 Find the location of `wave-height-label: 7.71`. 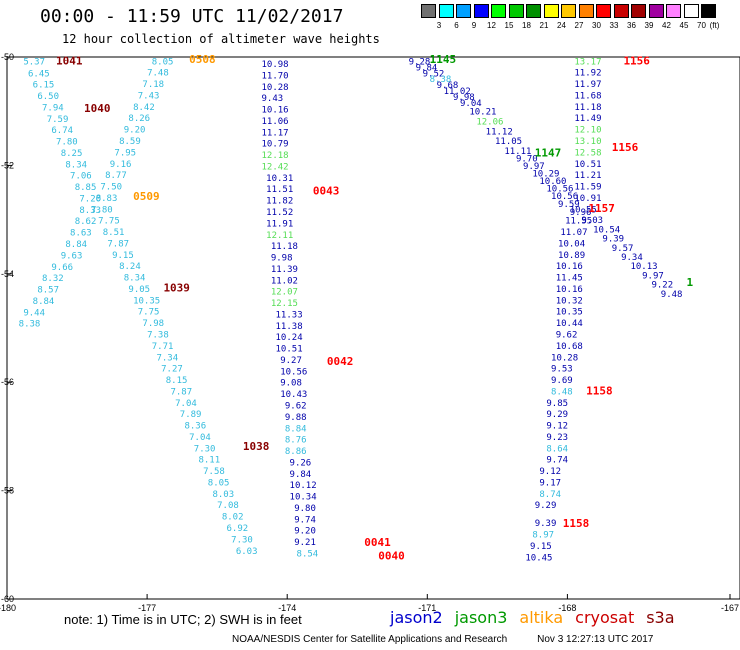

wave-height-label: 7.71 is located at coordinates (163, 347).